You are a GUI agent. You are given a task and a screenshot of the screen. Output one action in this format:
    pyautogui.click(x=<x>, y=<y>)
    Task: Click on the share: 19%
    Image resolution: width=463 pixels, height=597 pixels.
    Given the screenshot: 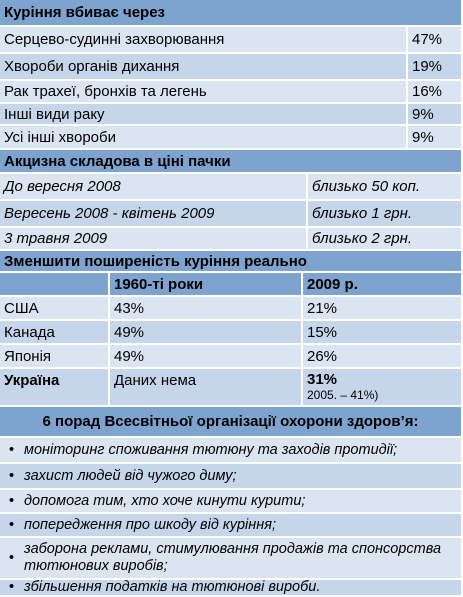 What is the action you would take?
    pyautogui.click(x=435, y=67)
    